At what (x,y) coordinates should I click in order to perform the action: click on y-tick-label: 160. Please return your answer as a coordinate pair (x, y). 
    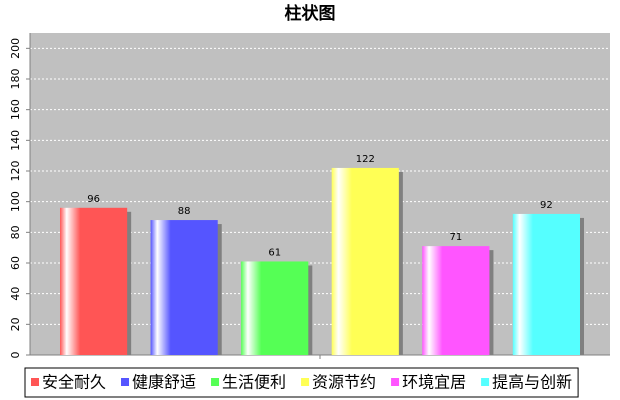
    Looking at the image, I should click on (15, 109).